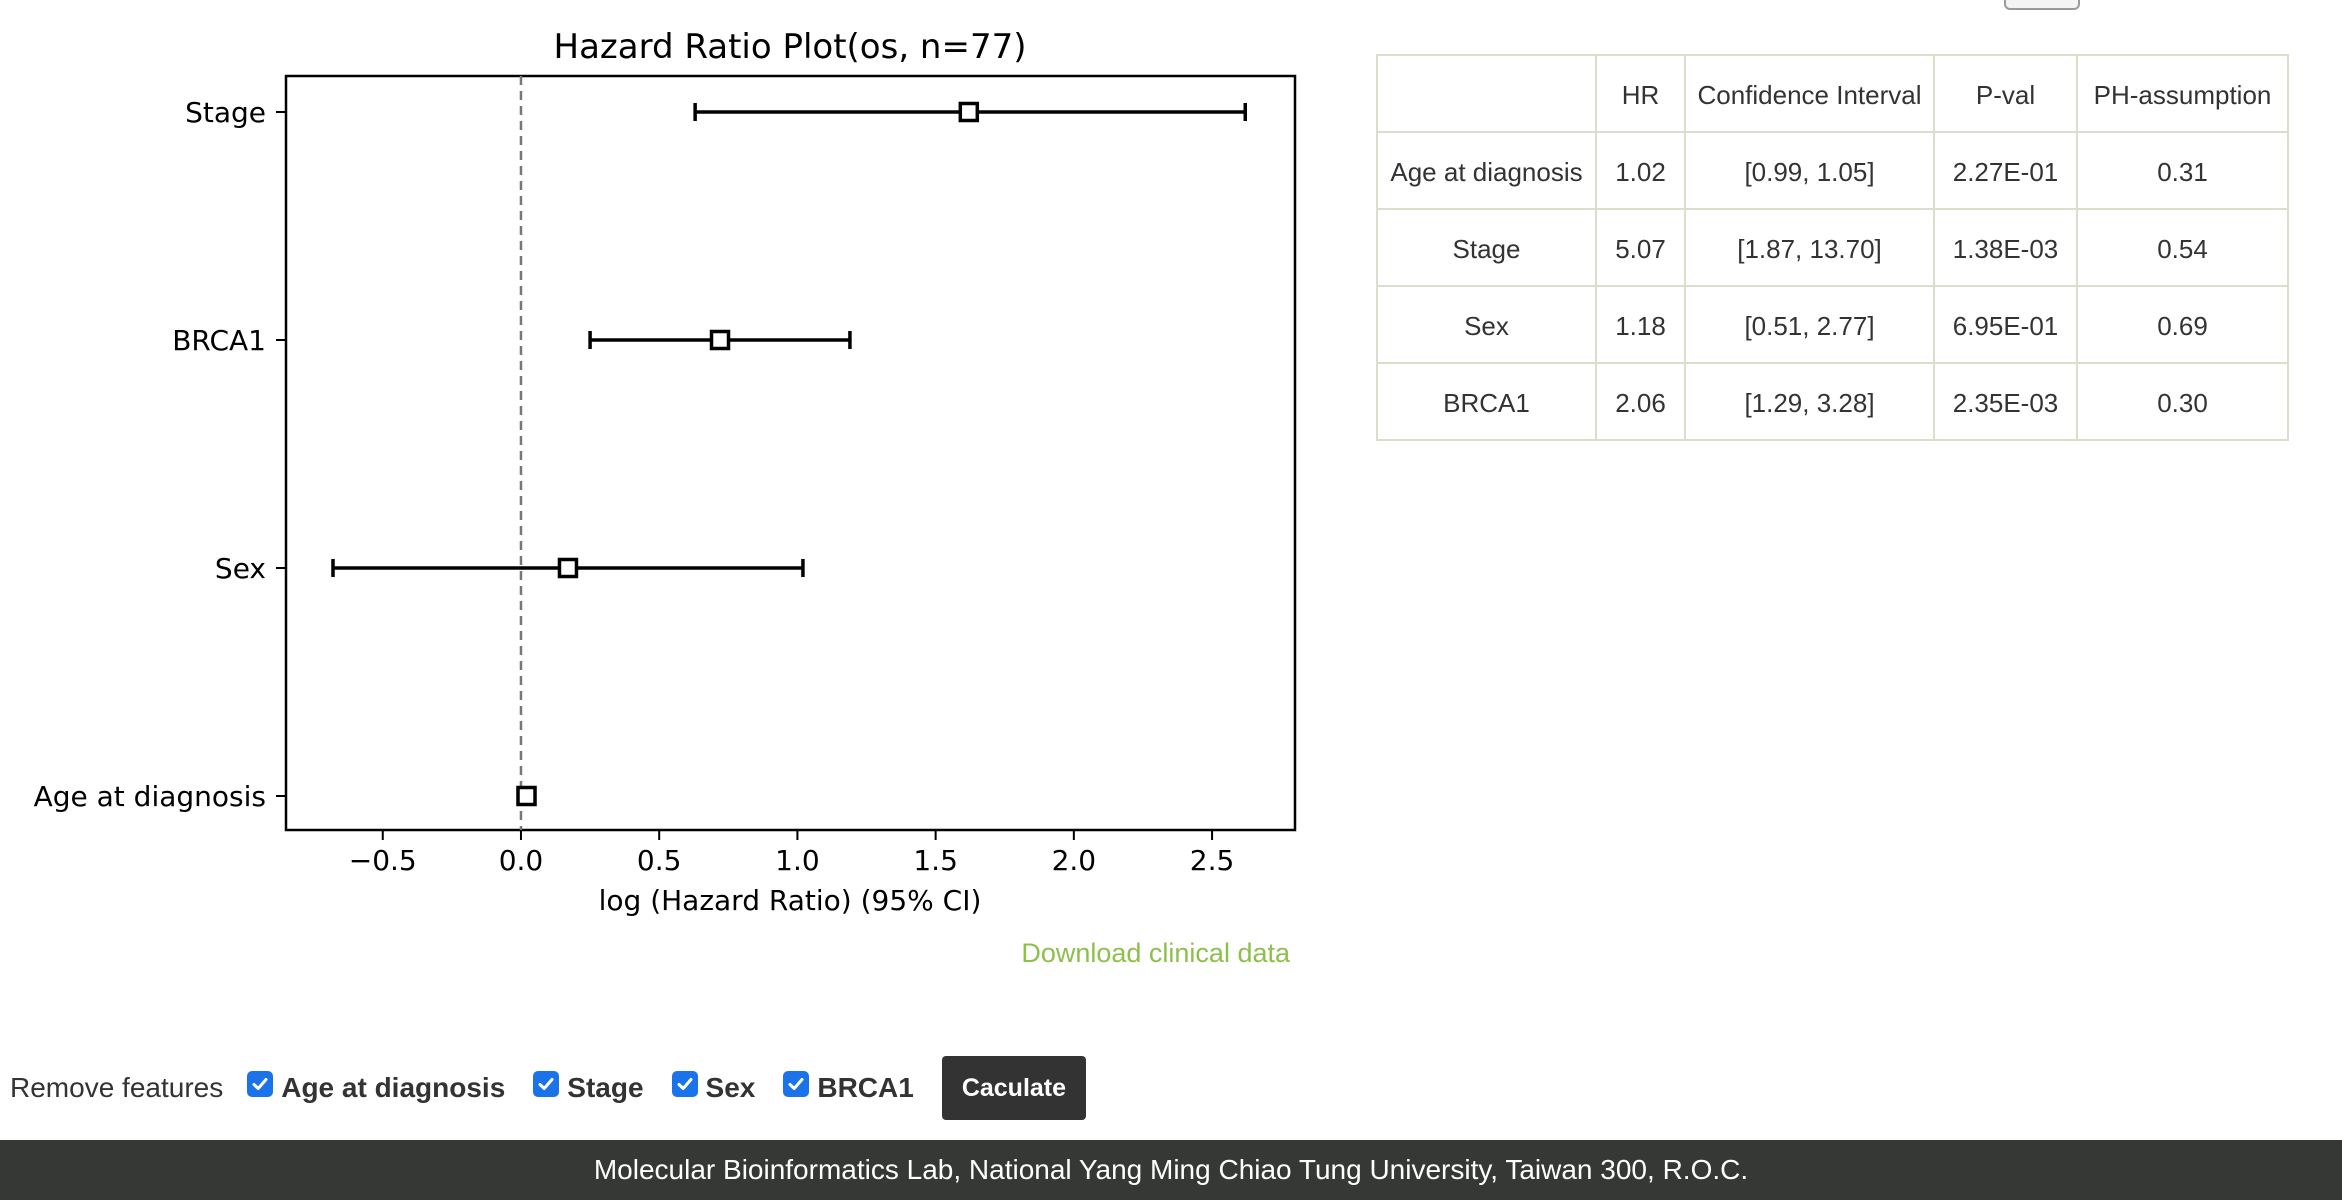 The height and width of the screenshot is (1200, 2342). I want to click on header-pval: P-val, so click(2005, 93).